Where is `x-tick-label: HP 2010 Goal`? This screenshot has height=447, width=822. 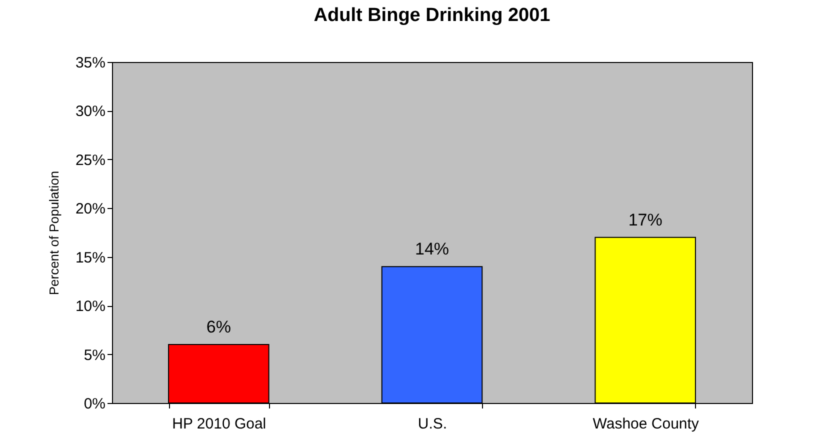
x-tick-label: HP 2010 Goal is located at coordinates (219, 424).